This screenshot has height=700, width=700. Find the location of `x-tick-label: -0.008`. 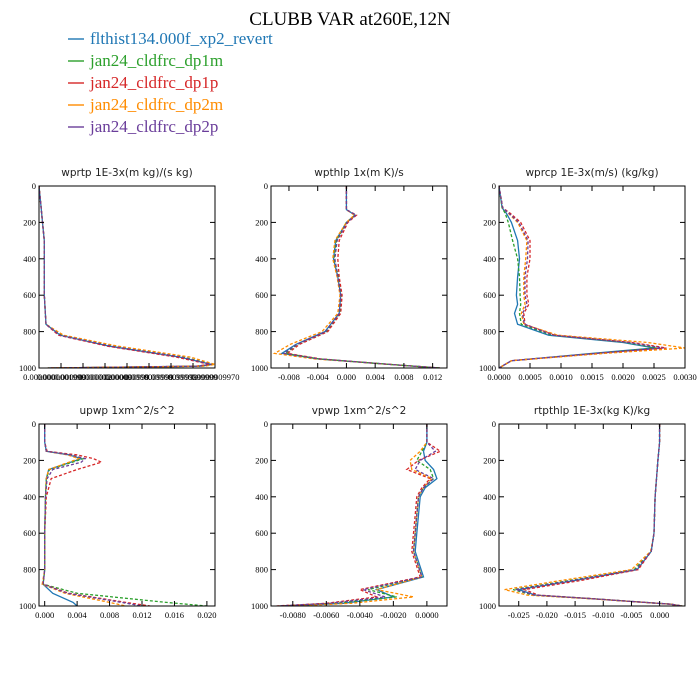

x-tick-label: -0.008 is located at coordinates (289, 377).